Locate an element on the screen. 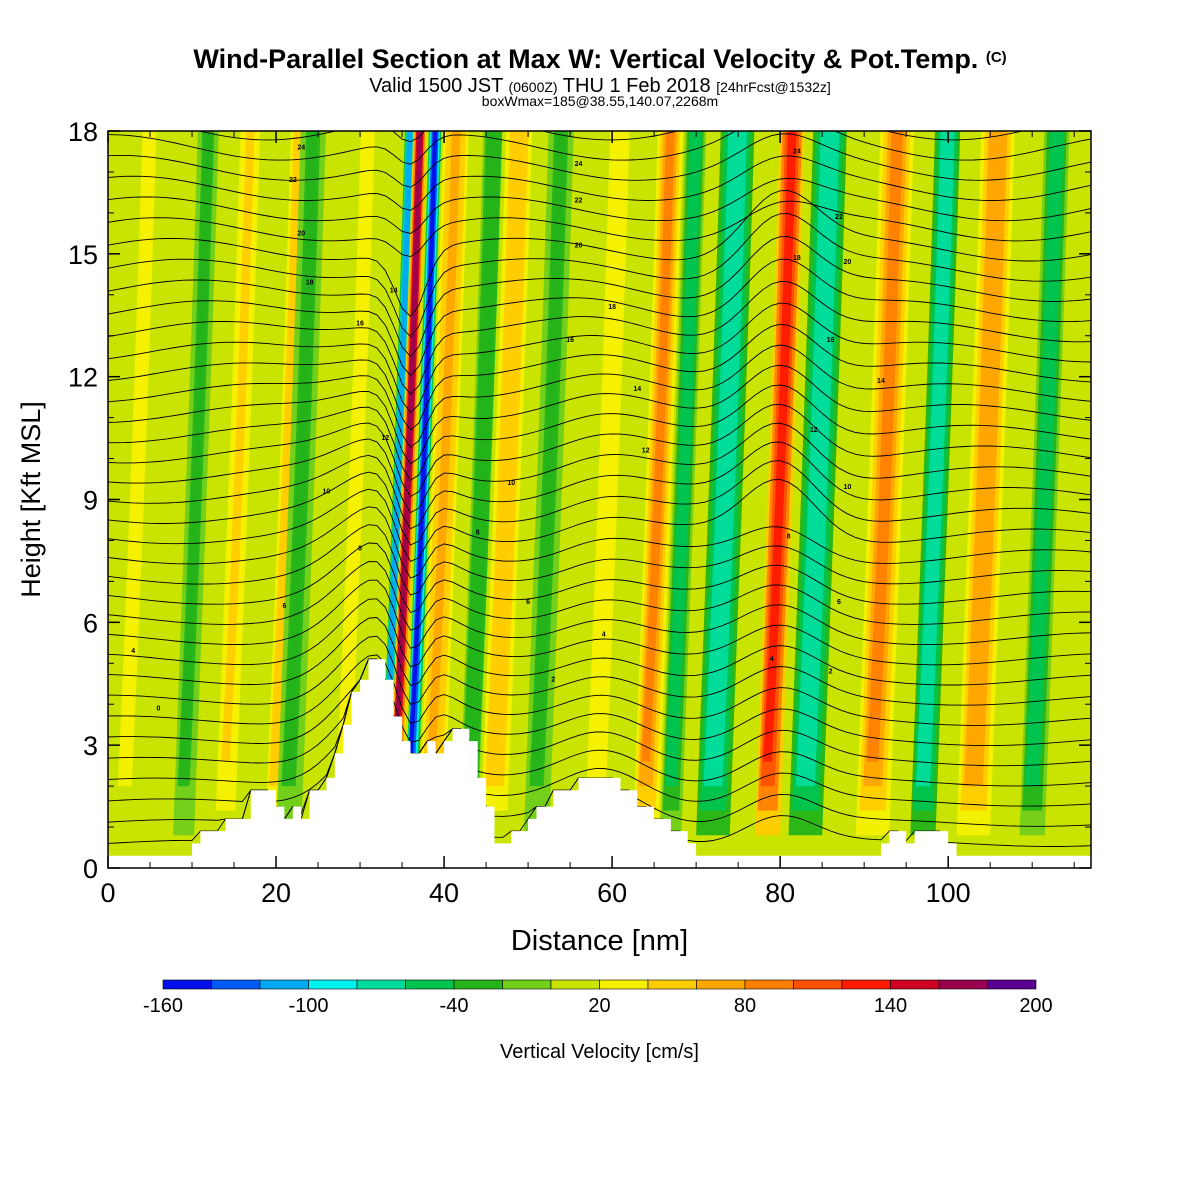 The width and height of the screenshot is (1200, 1200). contour-label-31: 18 is located at coordinates (797, 258).